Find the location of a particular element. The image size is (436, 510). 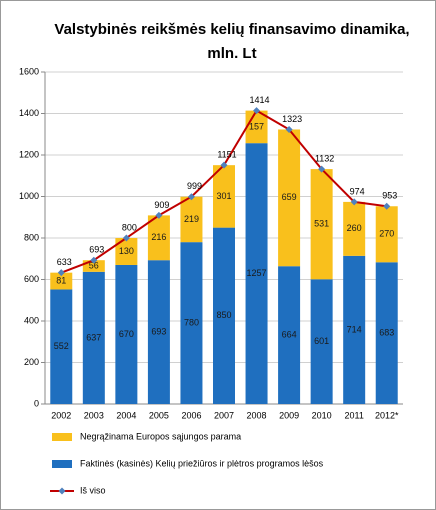

x-tick-label: 2007 is located at coordinates (224, 415).